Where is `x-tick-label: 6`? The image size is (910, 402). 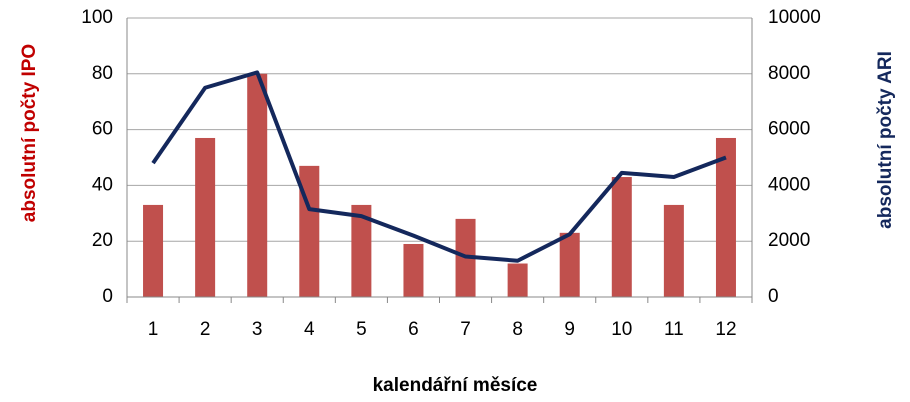
x-tick-label: 6 is located at coordinates (413, 329).